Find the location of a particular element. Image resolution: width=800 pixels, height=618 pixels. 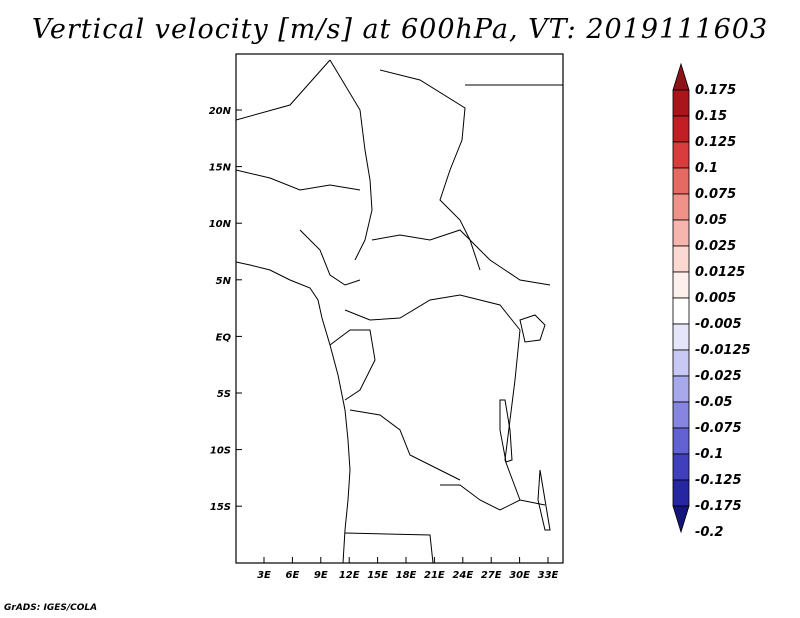

colorbar-label: -0.125 is located at coordinates (718, 480).